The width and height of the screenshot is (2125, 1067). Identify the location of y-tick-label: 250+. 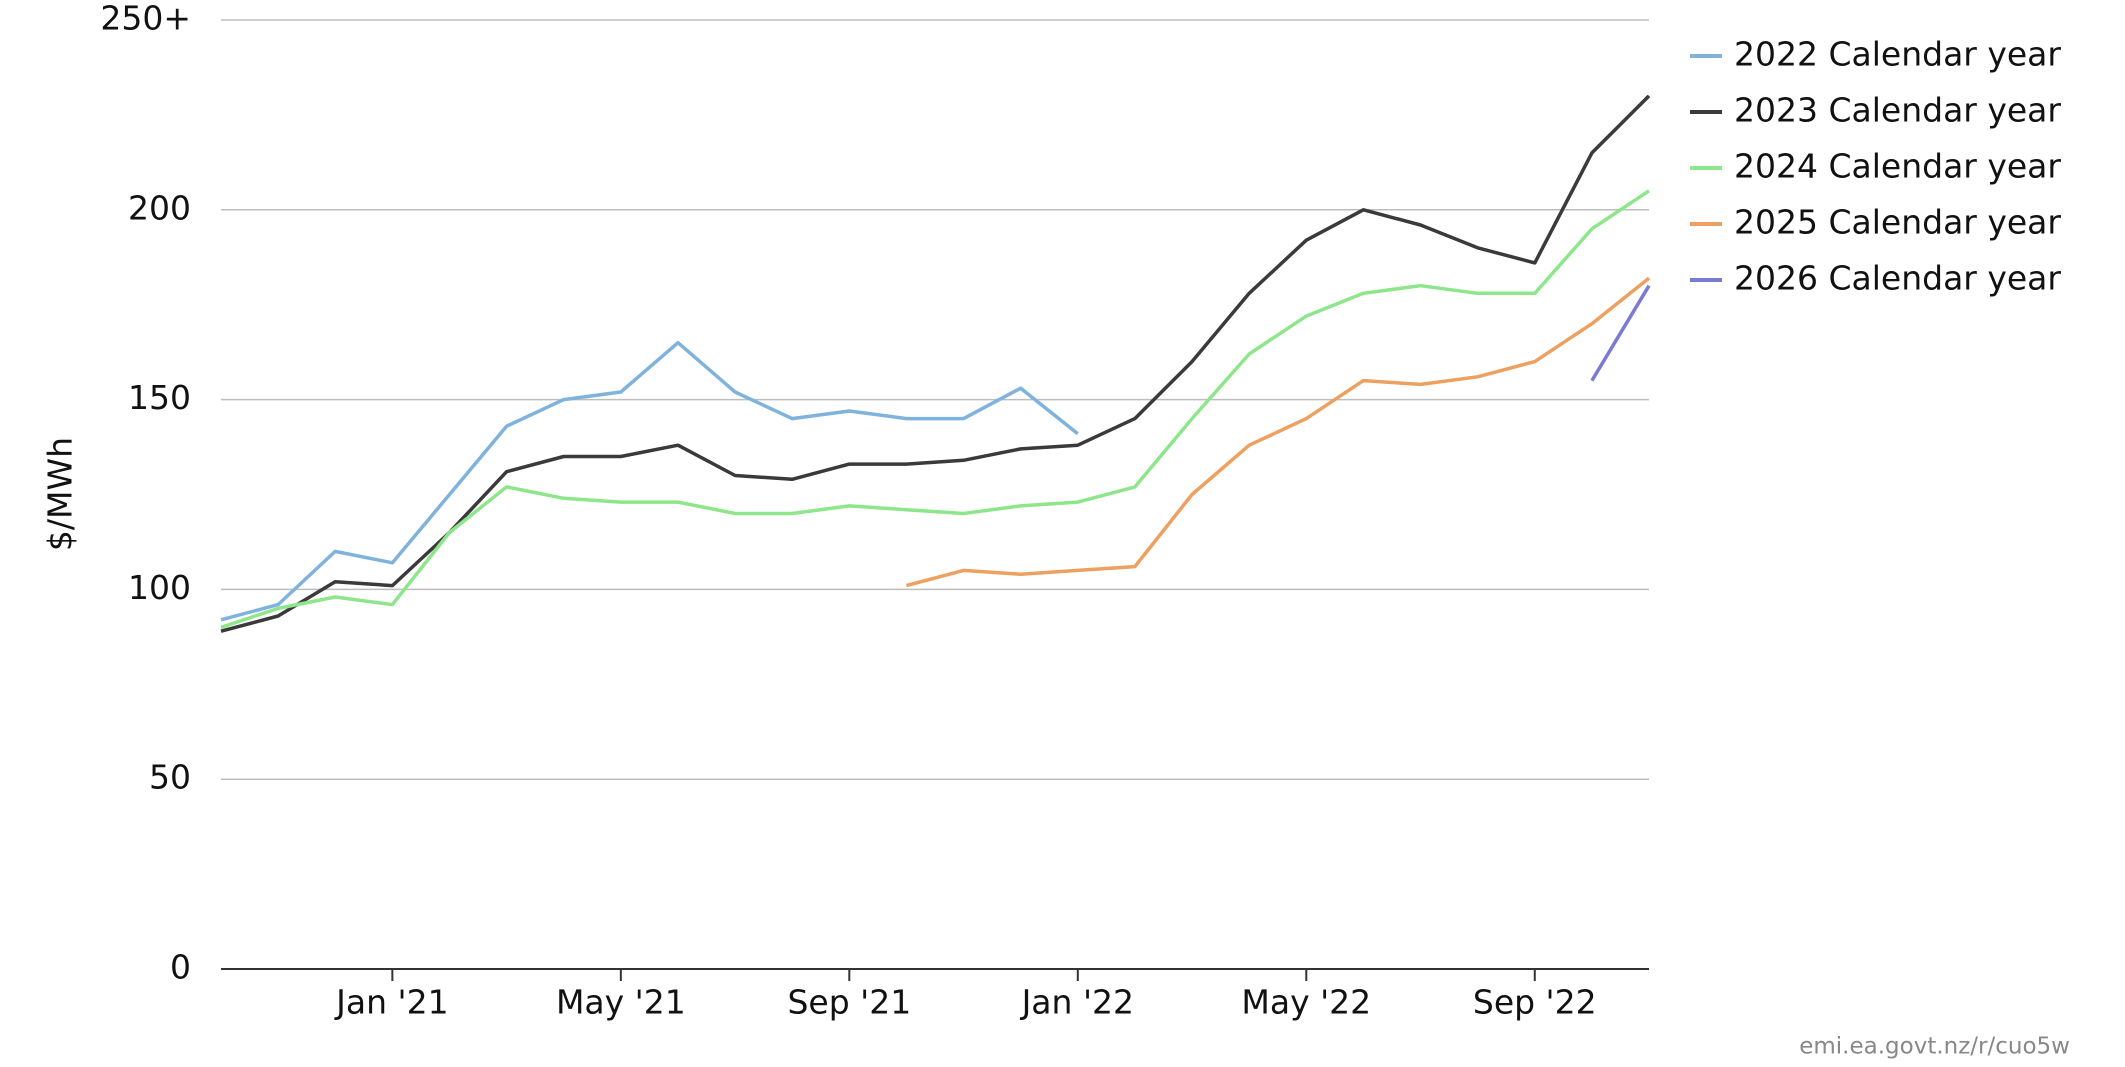
(145, 19).